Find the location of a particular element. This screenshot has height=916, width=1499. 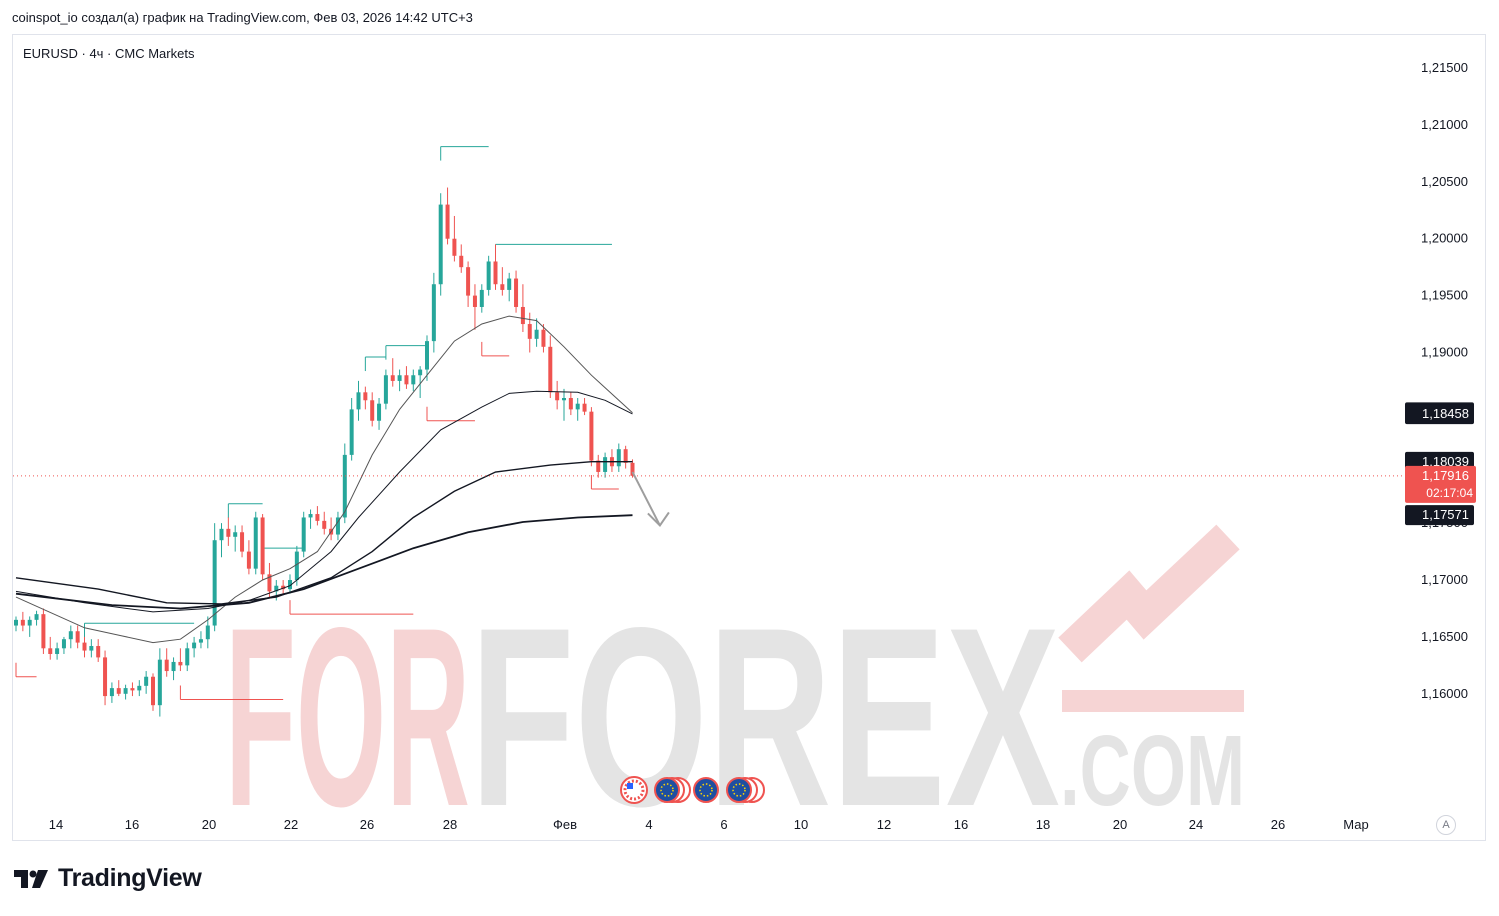

forecast-arrow is located at coordinates (650, 499).